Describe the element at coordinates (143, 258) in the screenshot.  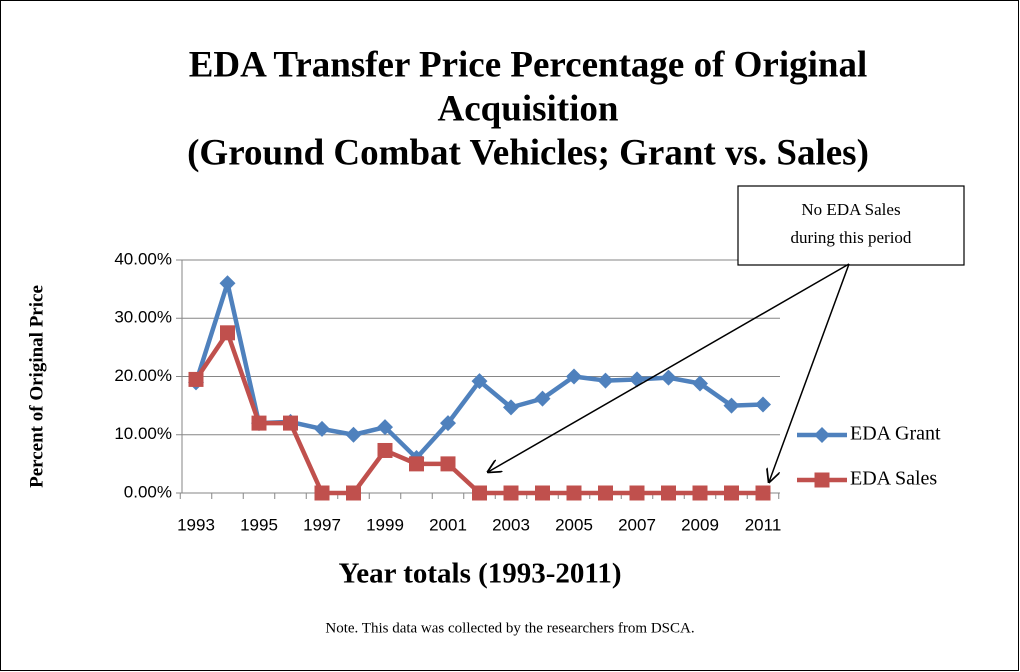
I see `y-tick-label: 40.00%` at that location.